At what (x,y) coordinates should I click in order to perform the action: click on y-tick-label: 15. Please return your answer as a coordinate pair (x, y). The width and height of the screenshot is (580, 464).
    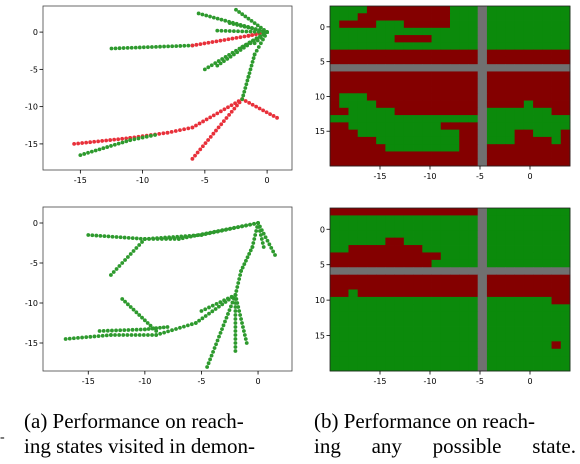
    Looking at the image, I should click on (320, 336).